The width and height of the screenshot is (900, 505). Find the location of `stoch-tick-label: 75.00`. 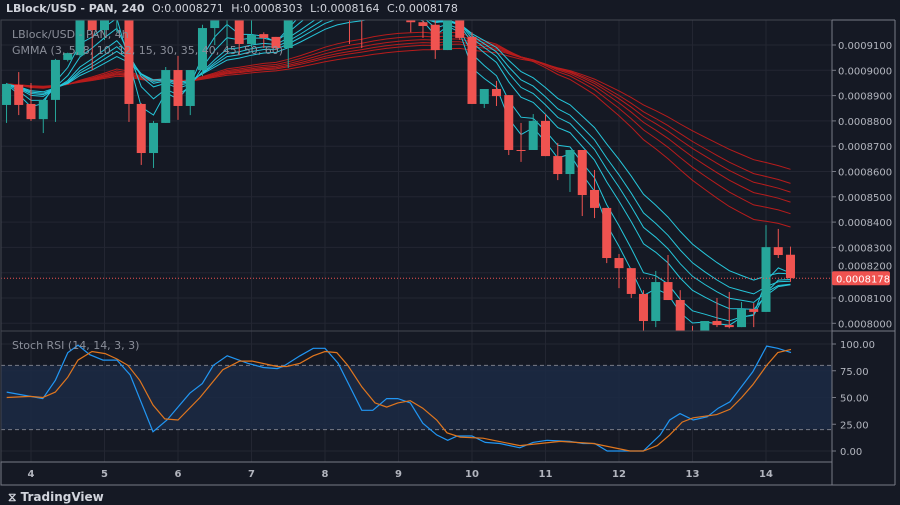

stoch-tick-label: 75.00 is located at coordinates (854, 372).